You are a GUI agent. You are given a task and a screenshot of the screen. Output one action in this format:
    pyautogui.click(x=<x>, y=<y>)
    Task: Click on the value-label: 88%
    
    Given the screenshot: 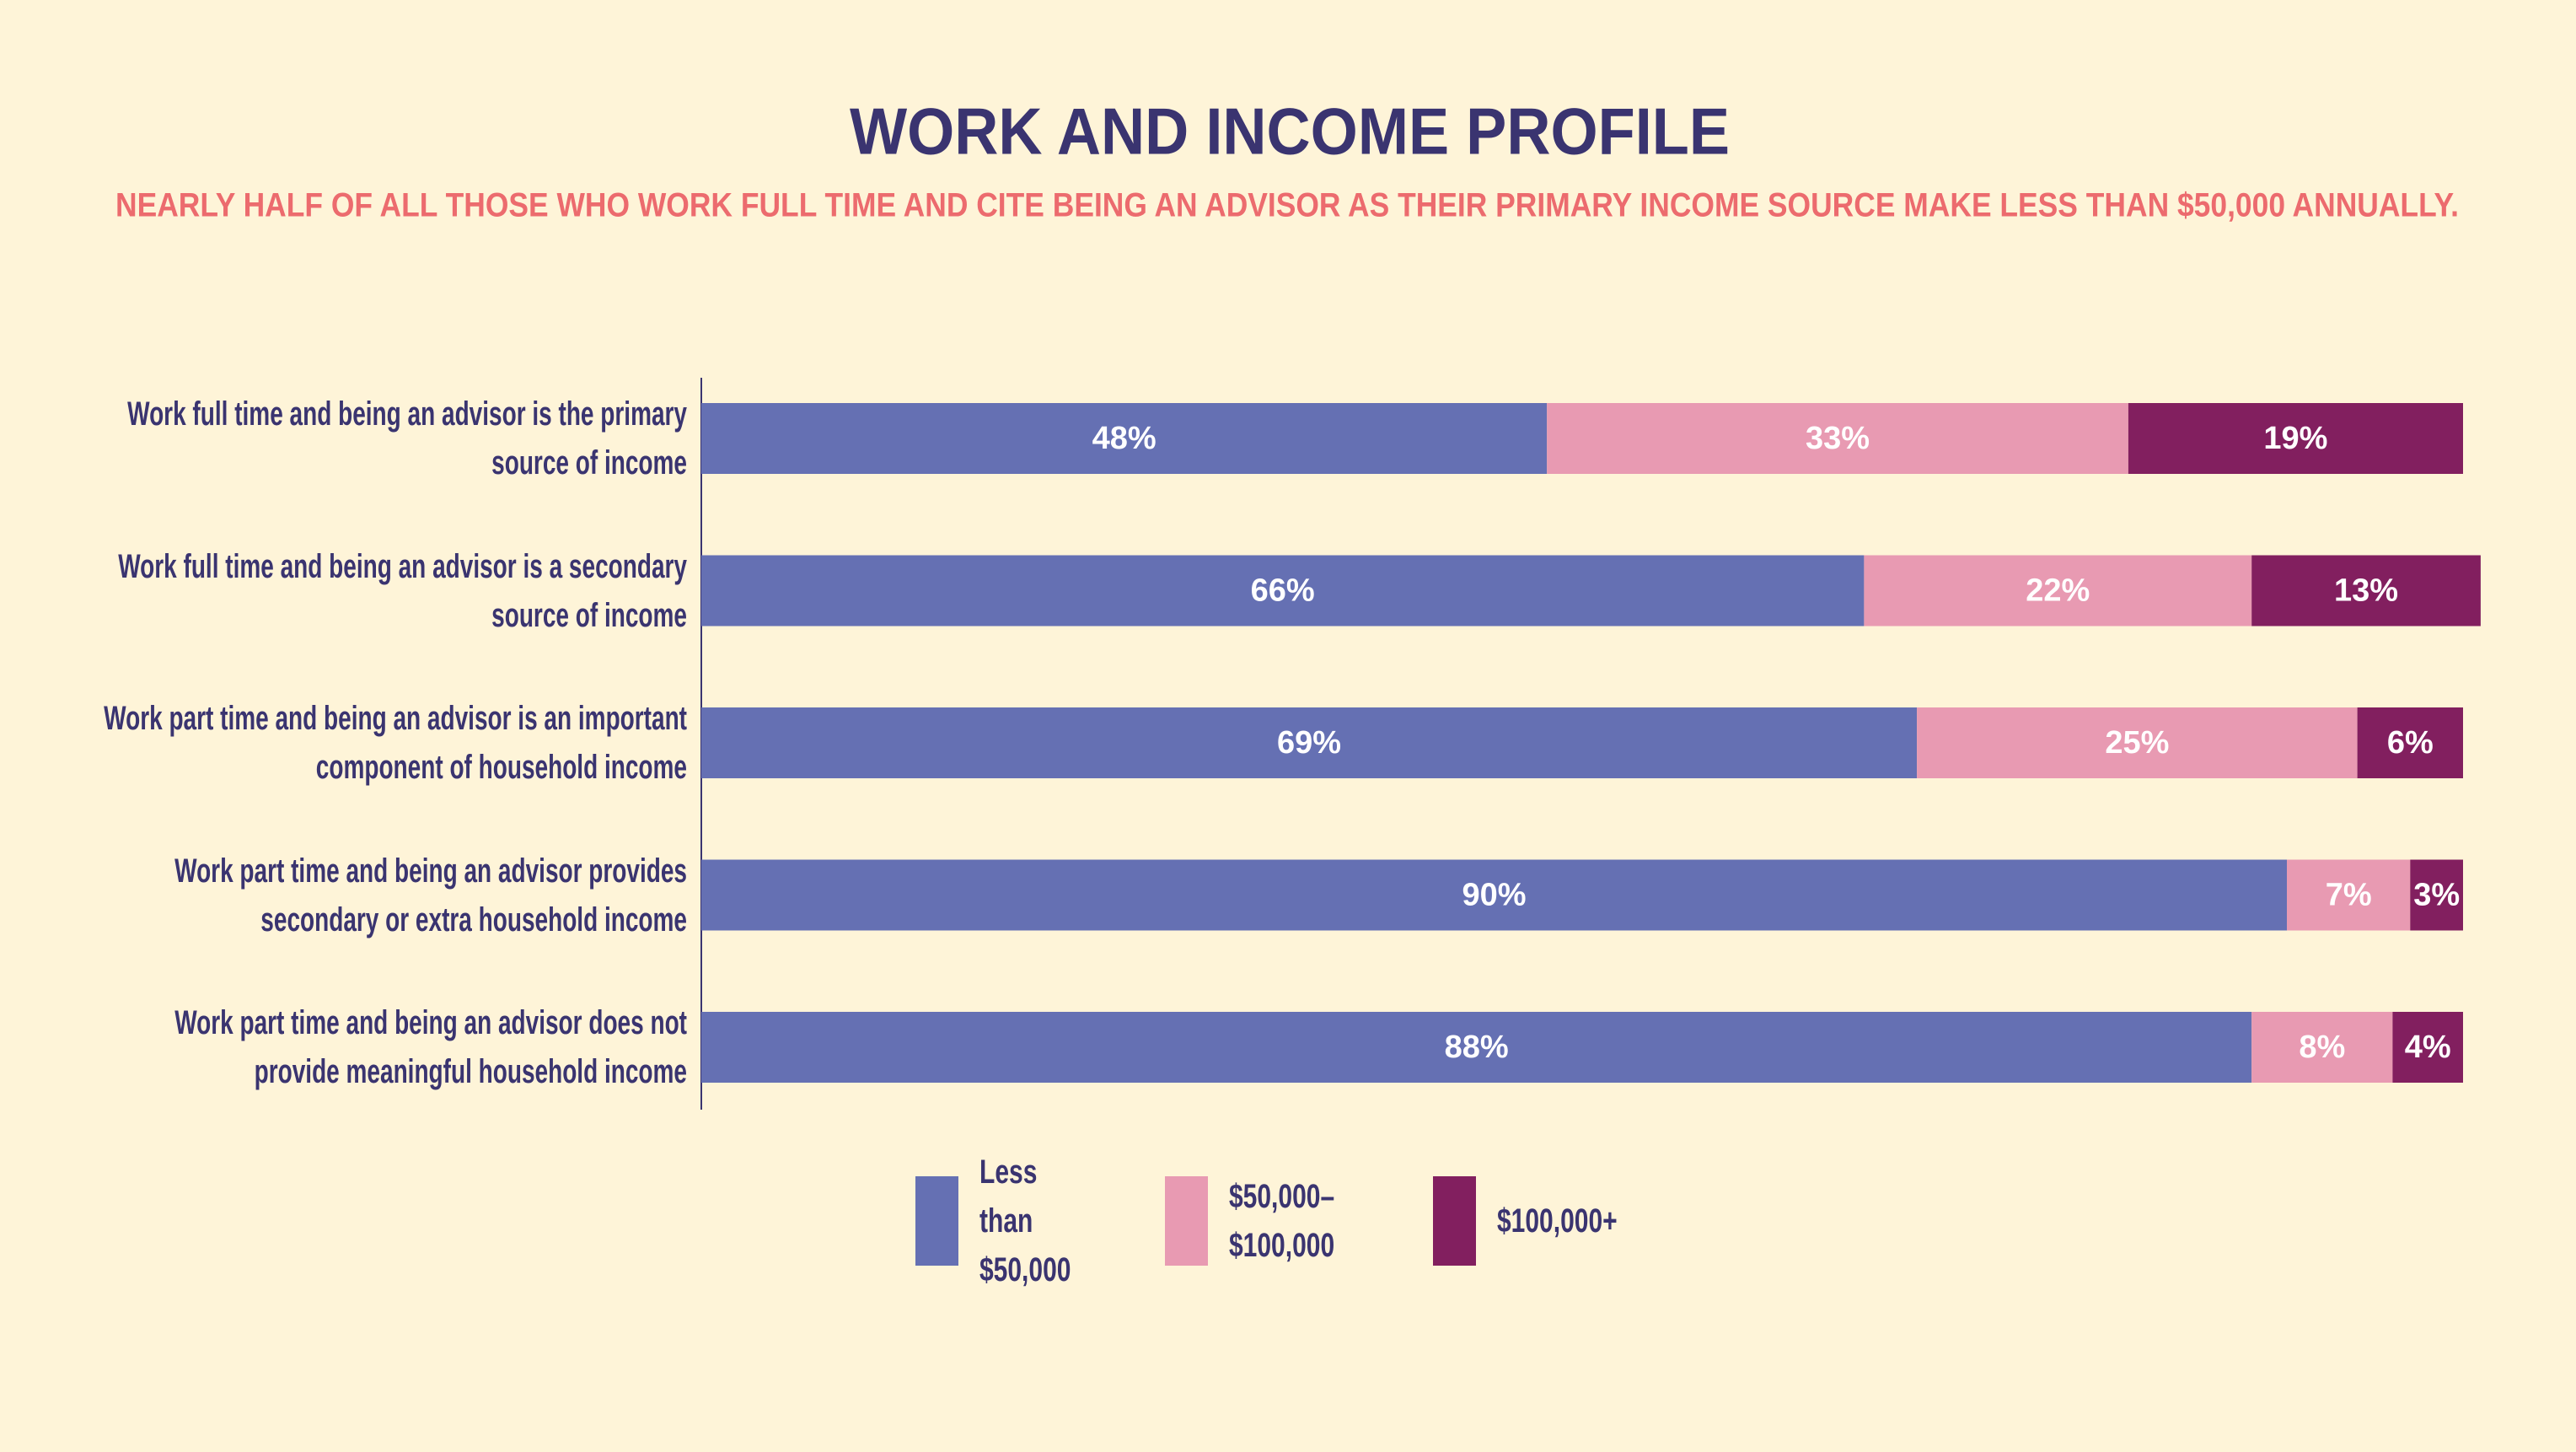 What is the action you would take?
    pyautogui.click(x=1477, y=1047)
    